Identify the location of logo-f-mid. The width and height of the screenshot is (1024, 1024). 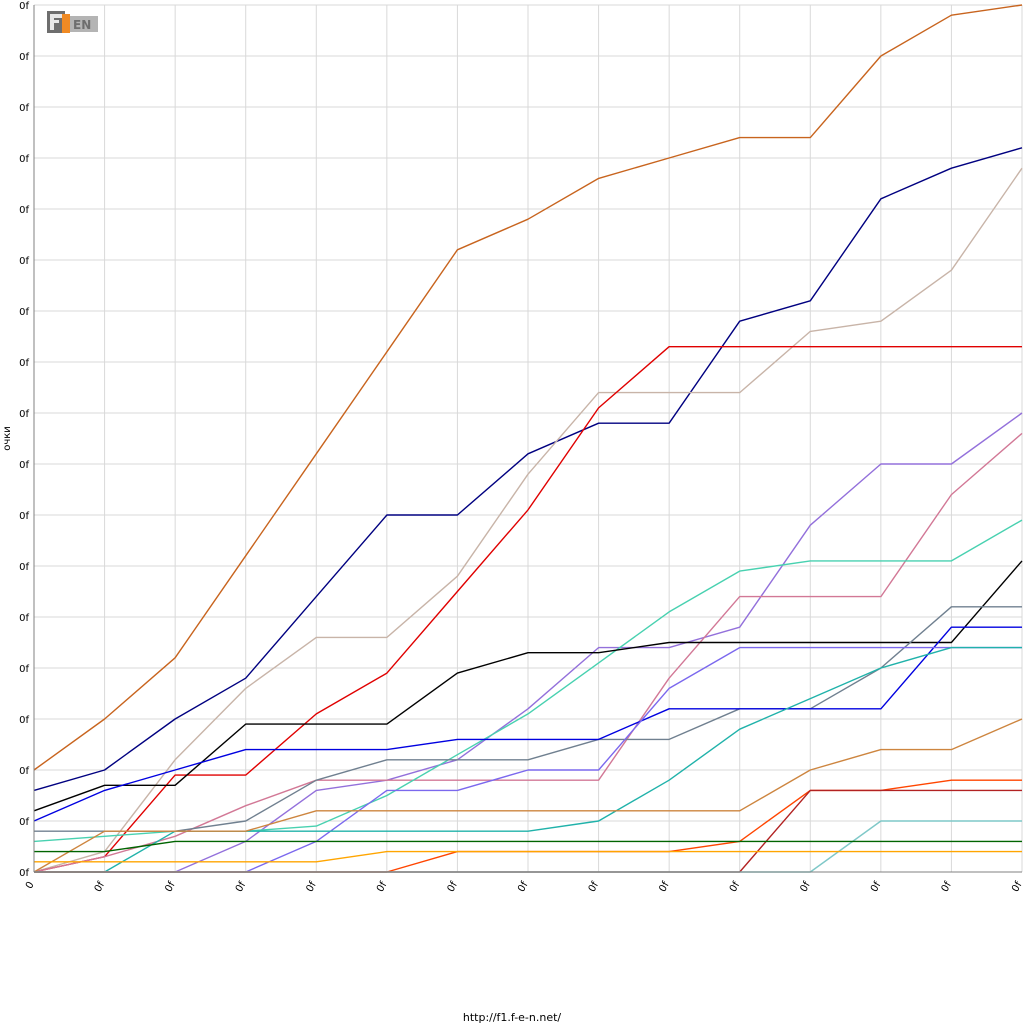
(54, 21).